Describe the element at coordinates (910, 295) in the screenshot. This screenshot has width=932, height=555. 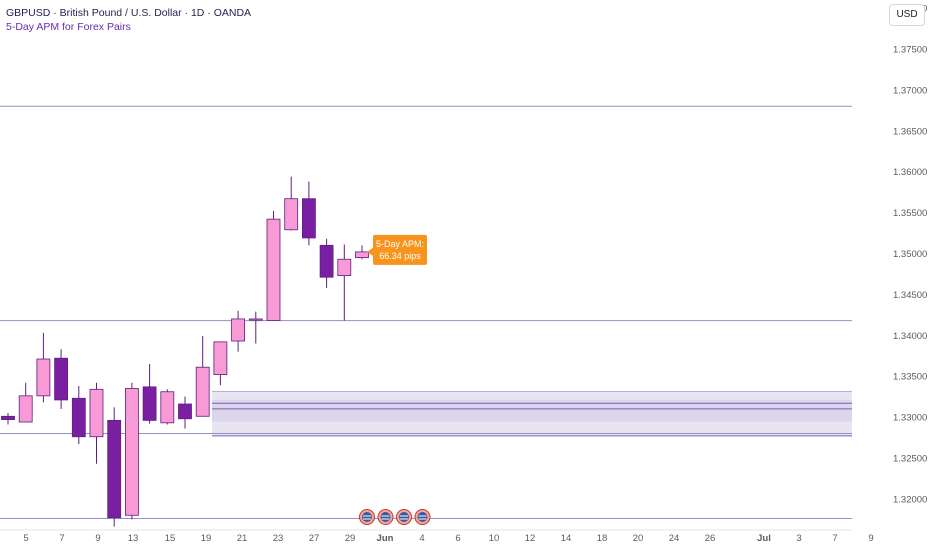
I see `price-tick-label: 1.34500` at that location.